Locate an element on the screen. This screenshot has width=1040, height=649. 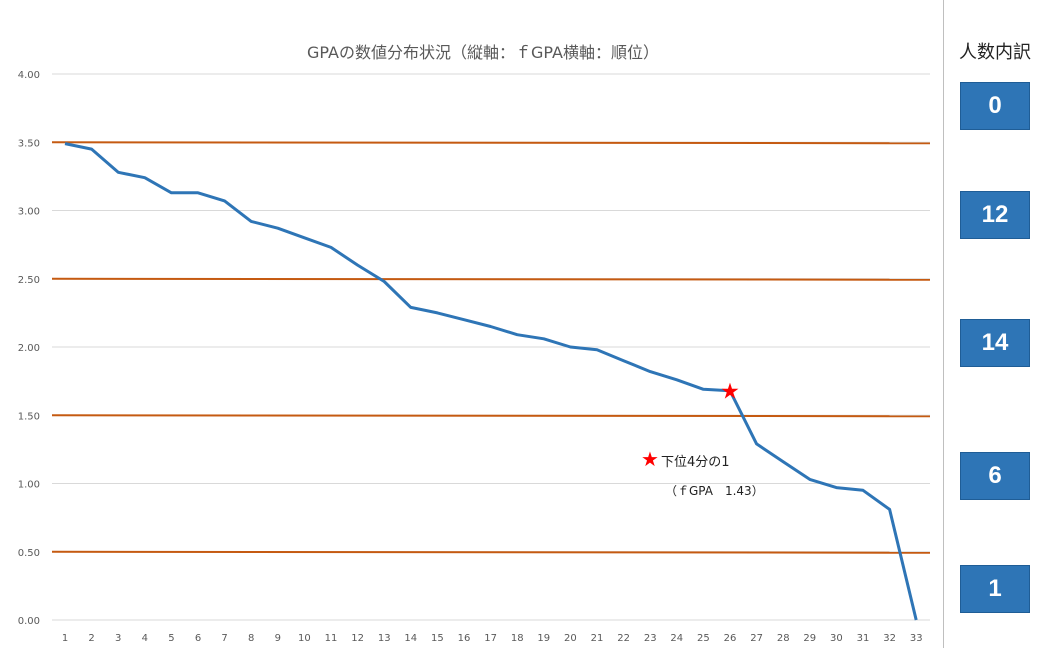
count-box-1: 0 is located at coordinates (995, 106).